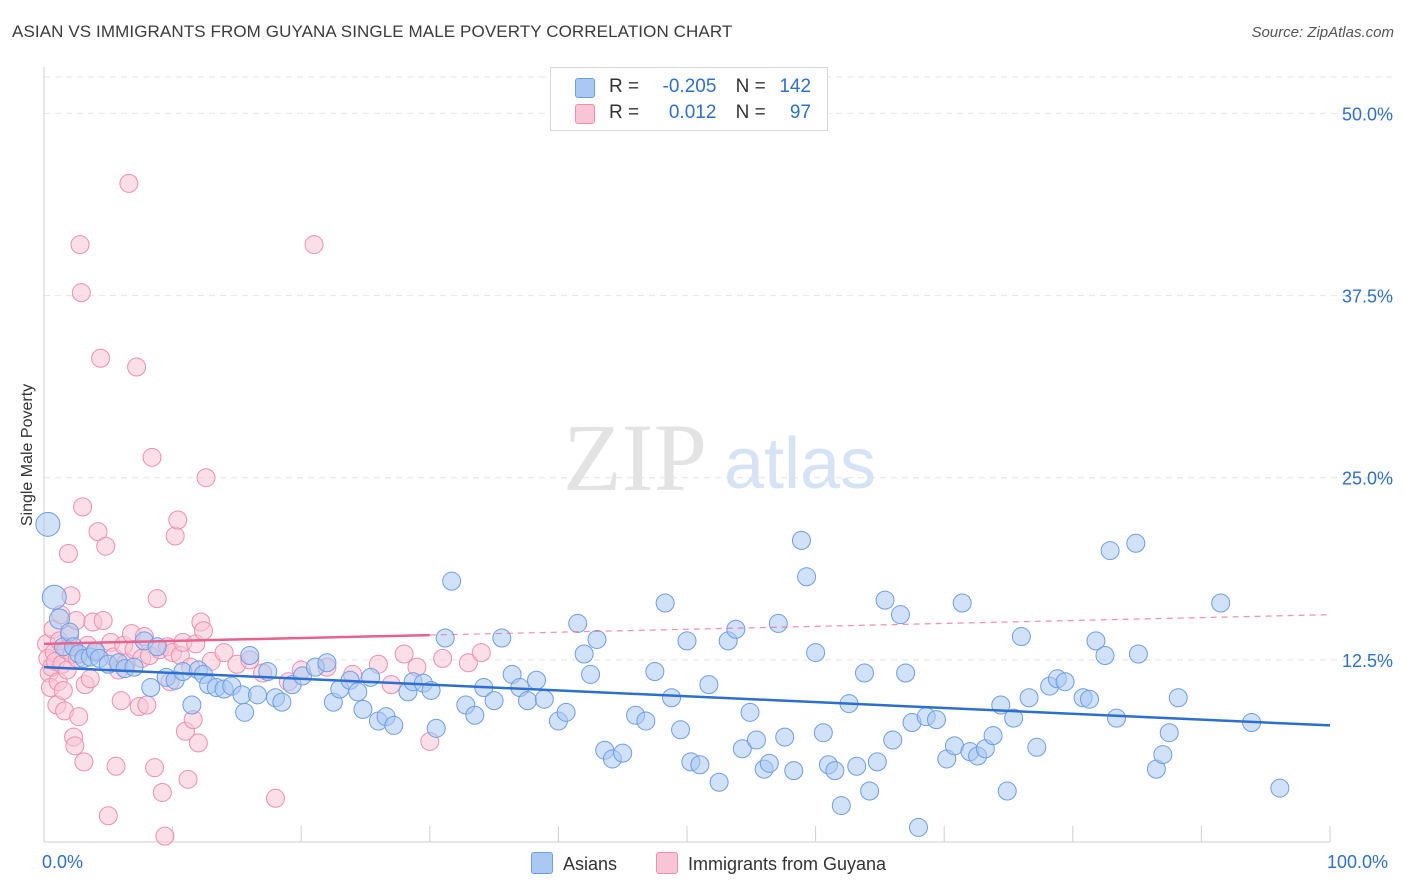 The width and height of the screenshot is (1406, 892). Describe the element at coordinates (27, 455) in the screenshot. I see `y-axis-label: Single Male Poverty` at that location.